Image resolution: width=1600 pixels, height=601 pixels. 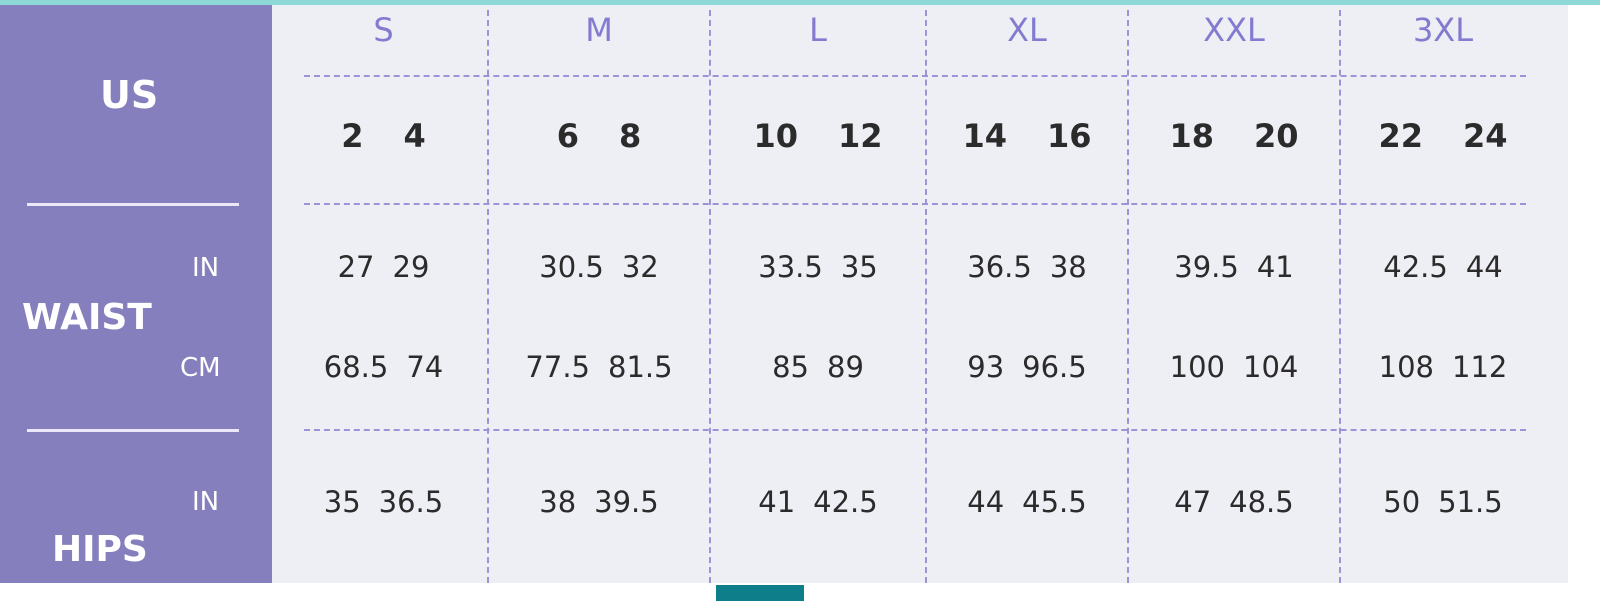 I want to click on size-column-3xl: 3XL 22 24 42.5 44 108 112 50 51.5, so click(x=1443, y=294).